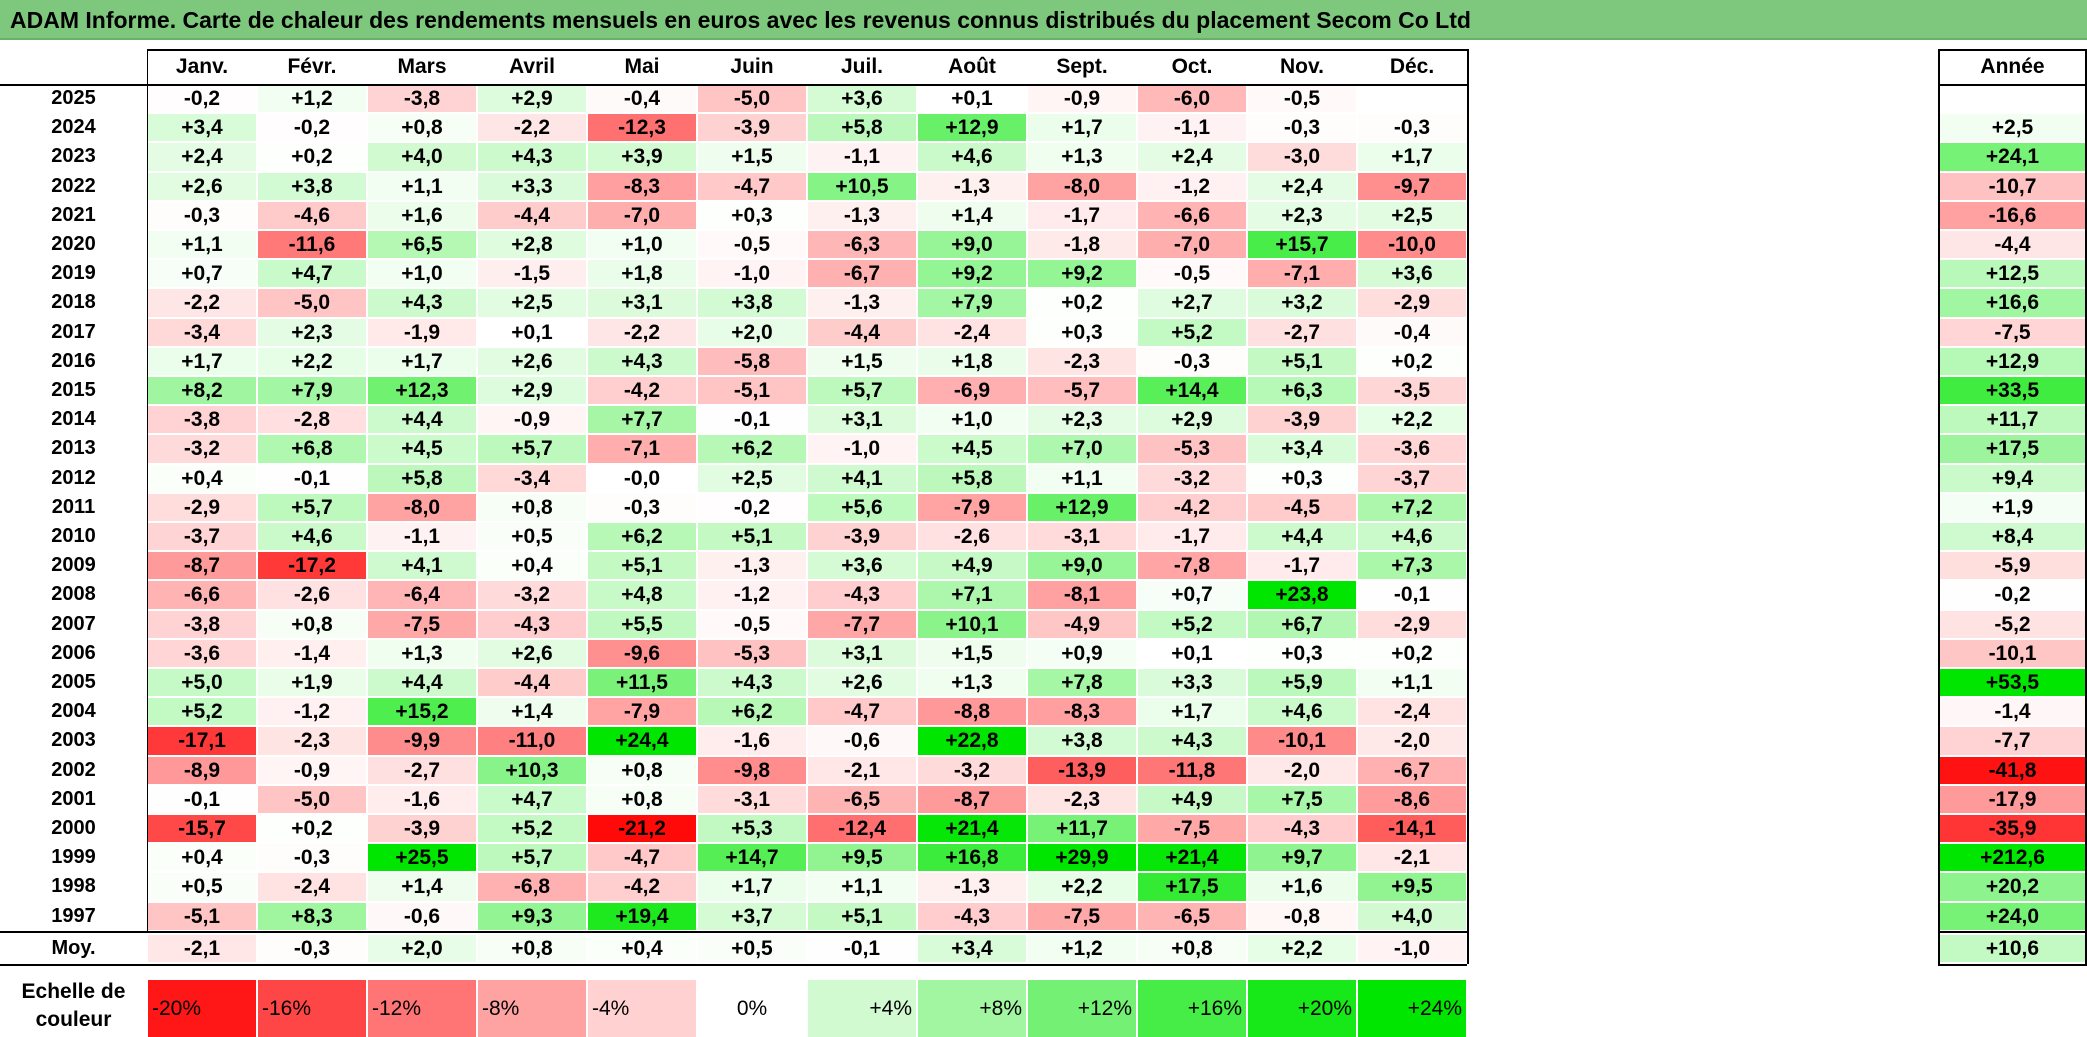 This screenshot has width=2087, height=1037. I want to click on average-cell: -0,1, so click(862, 948).